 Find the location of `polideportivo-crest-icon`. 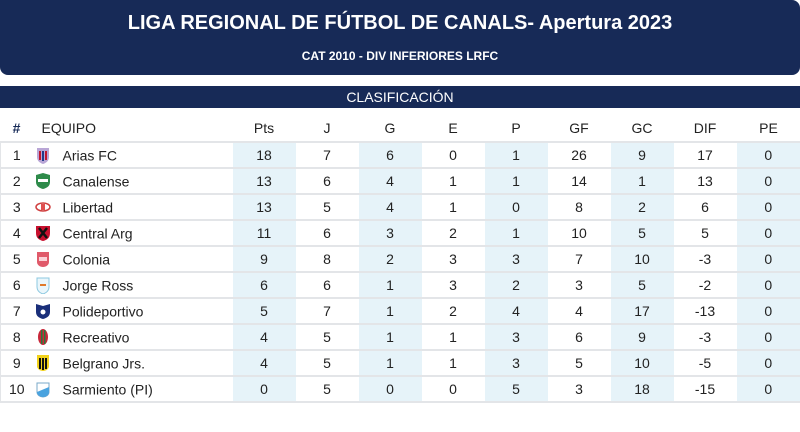

polideportivo-crest-icon is located at coordinates (43, 311).